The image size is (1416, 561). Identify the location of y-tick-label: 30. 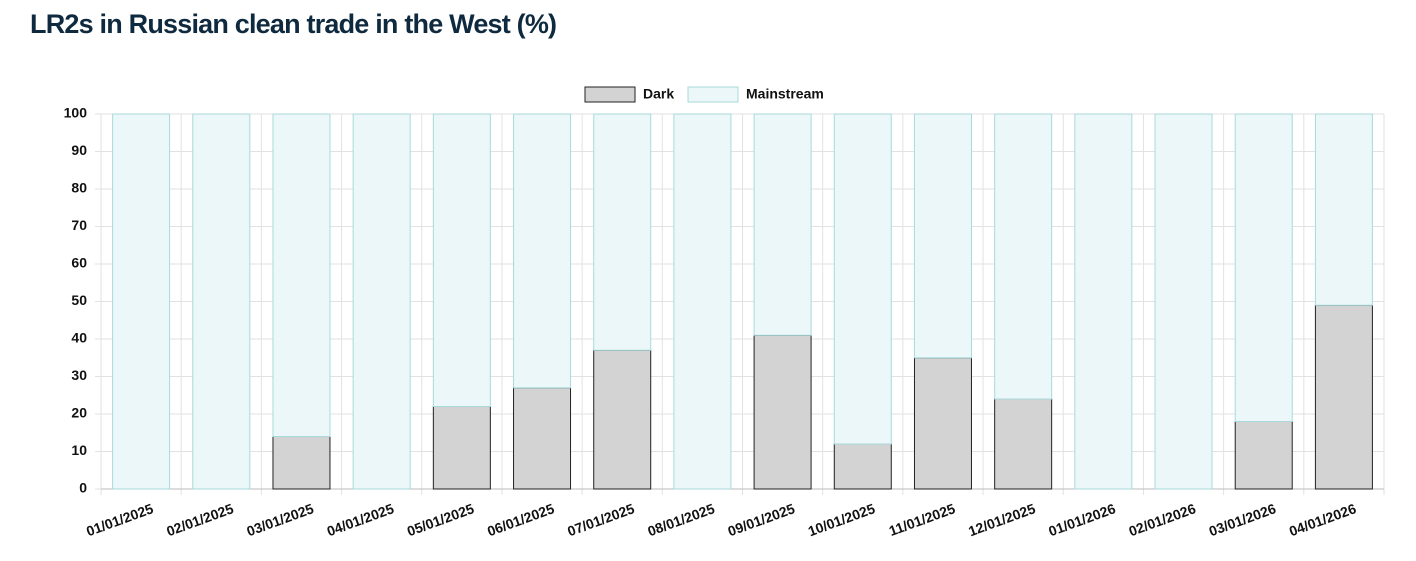
(79, 375).